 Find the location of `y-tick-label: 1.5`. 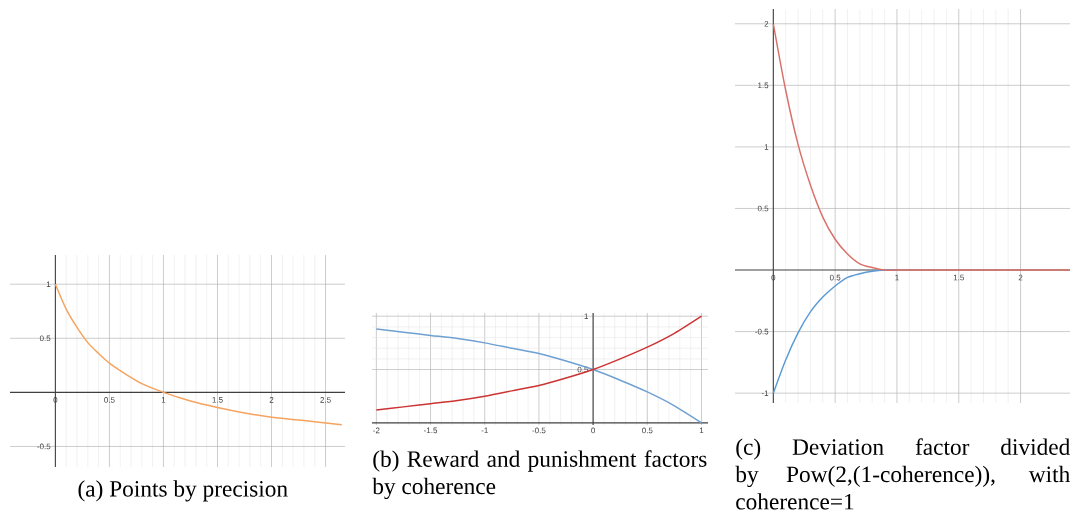

y-tick-label: 1.5 is located at coordinates (763, 85).